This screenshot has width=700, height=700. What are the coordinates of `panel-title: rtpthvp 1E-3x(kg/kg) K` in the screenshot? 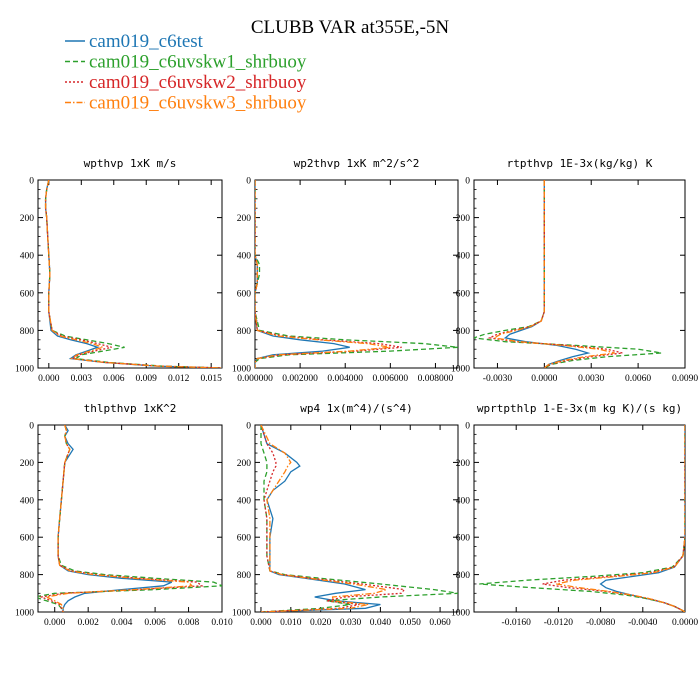 It's located at (580, 163).